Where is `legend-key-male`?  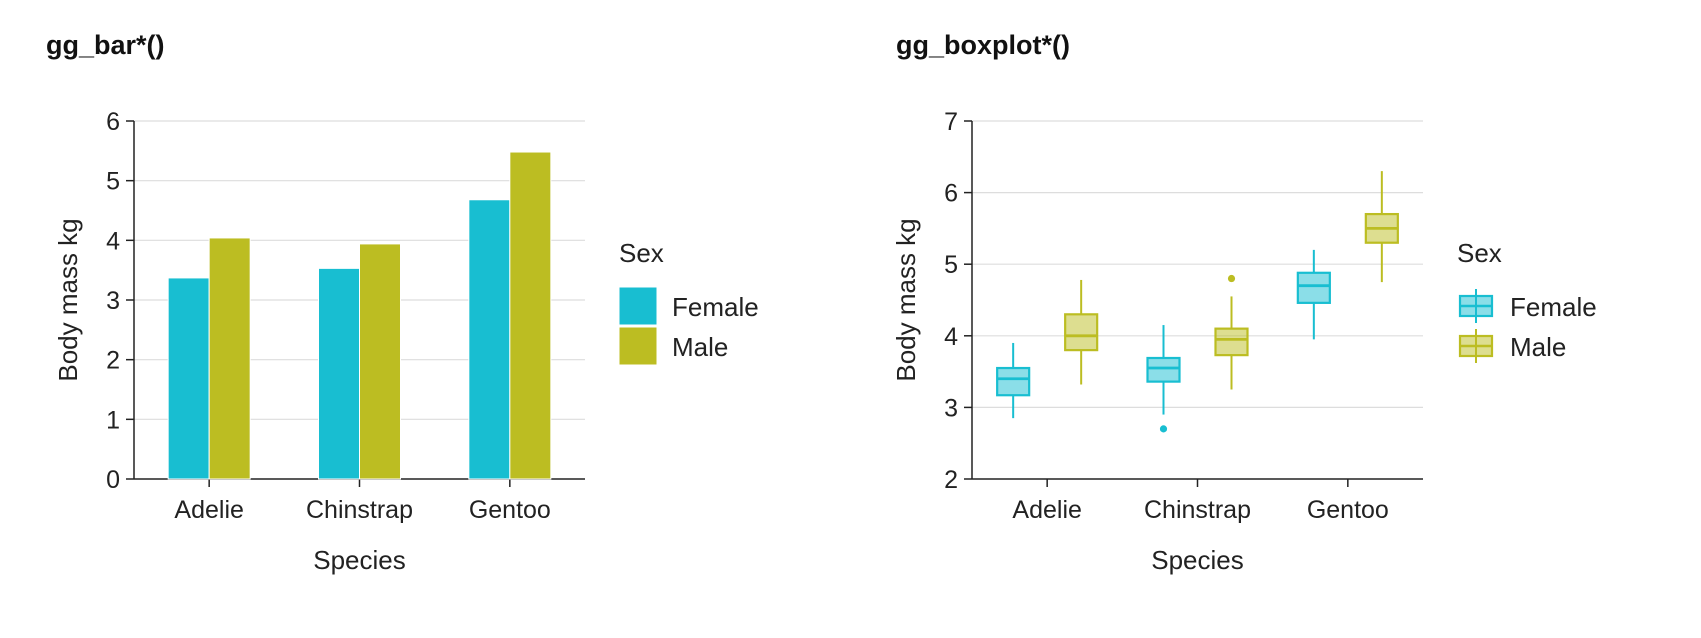 legend-key-male is located at coordinates (638, 346).